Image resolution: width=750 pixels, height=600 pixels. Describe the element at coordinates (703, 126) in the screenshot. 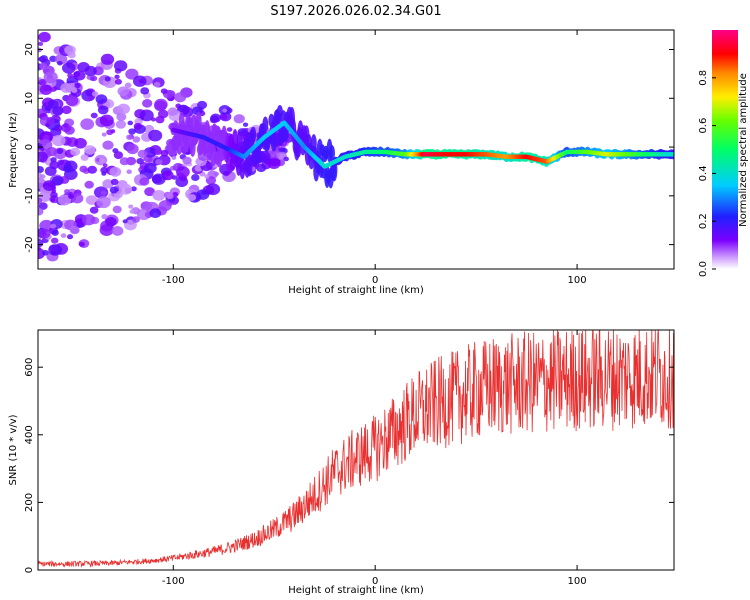

I see `colorbar-tick-label: 0.6` at that location.